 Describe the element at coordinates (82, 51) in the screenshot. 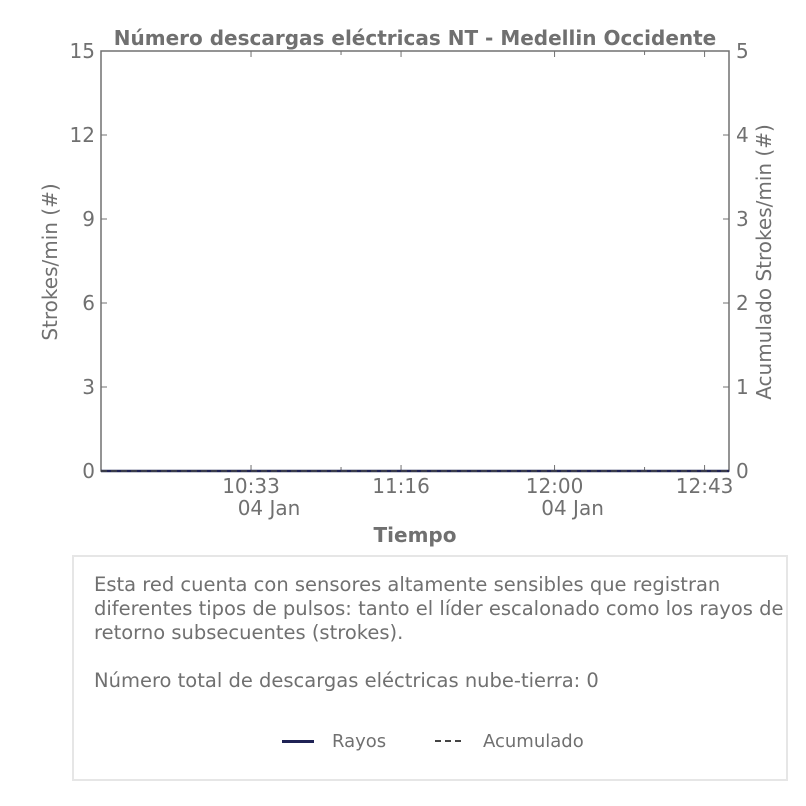

I see `y-tick-label: 15` at that location.